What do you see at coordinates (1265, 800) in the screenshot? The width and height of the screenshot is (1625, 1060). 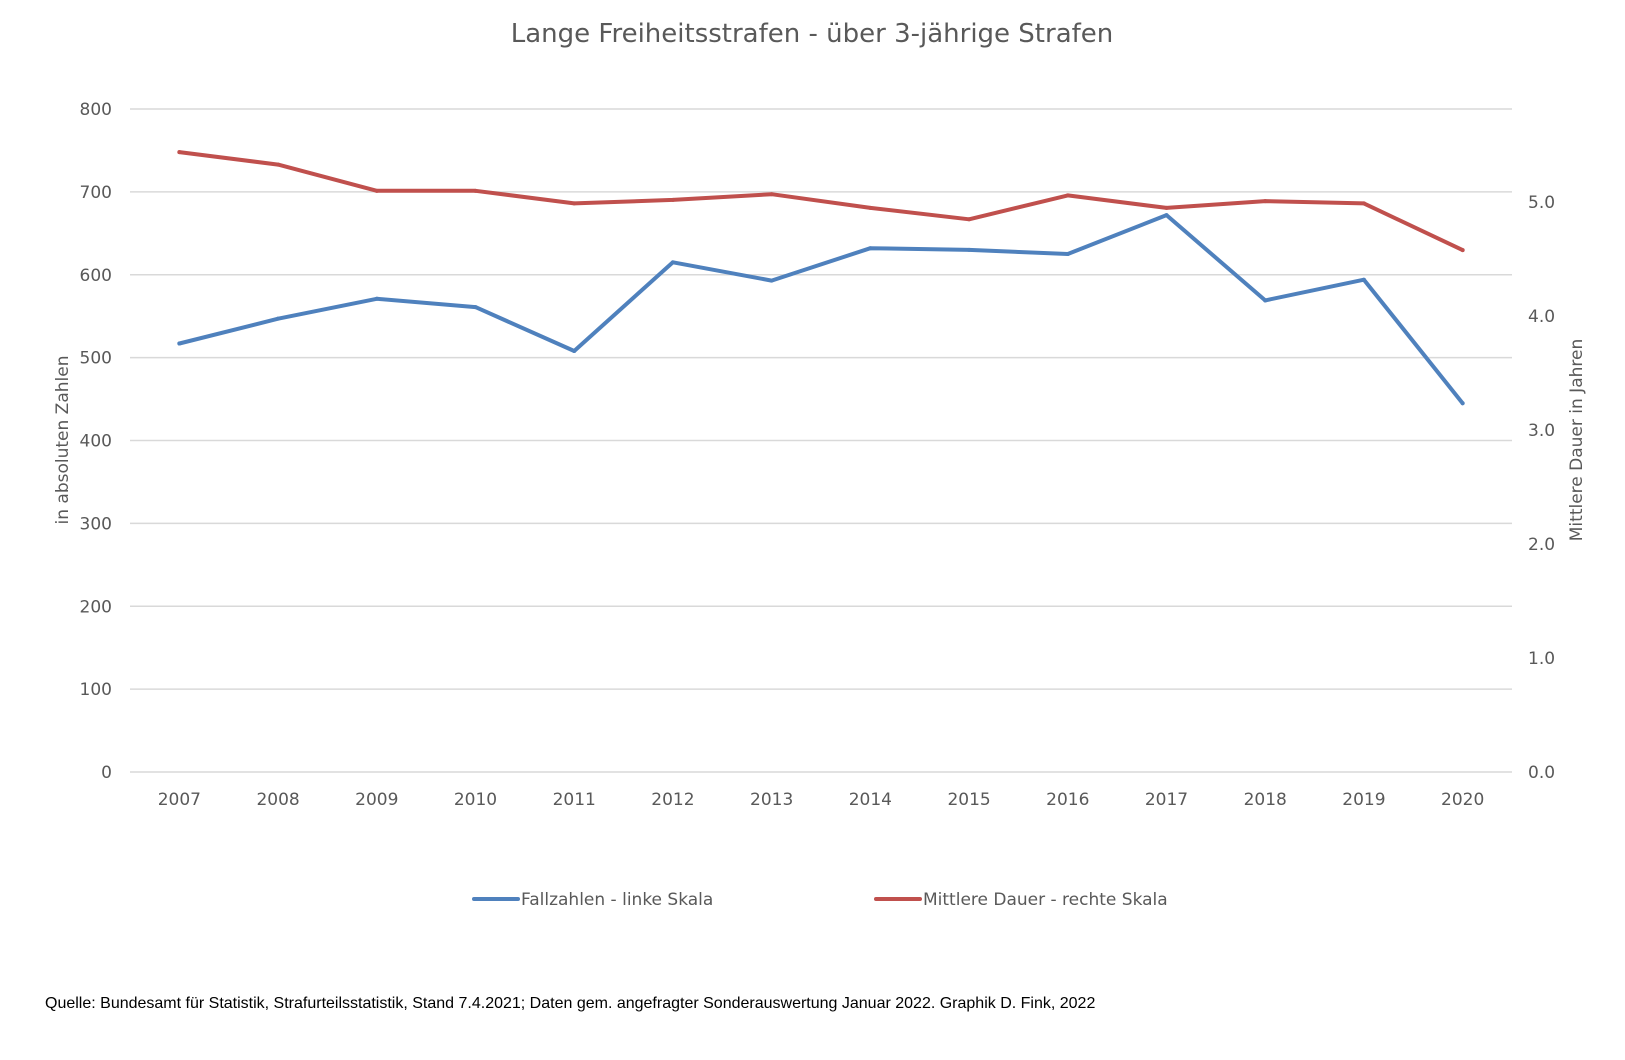 I see `x-tick-label: 2018` at bounding box center [1265, 800].